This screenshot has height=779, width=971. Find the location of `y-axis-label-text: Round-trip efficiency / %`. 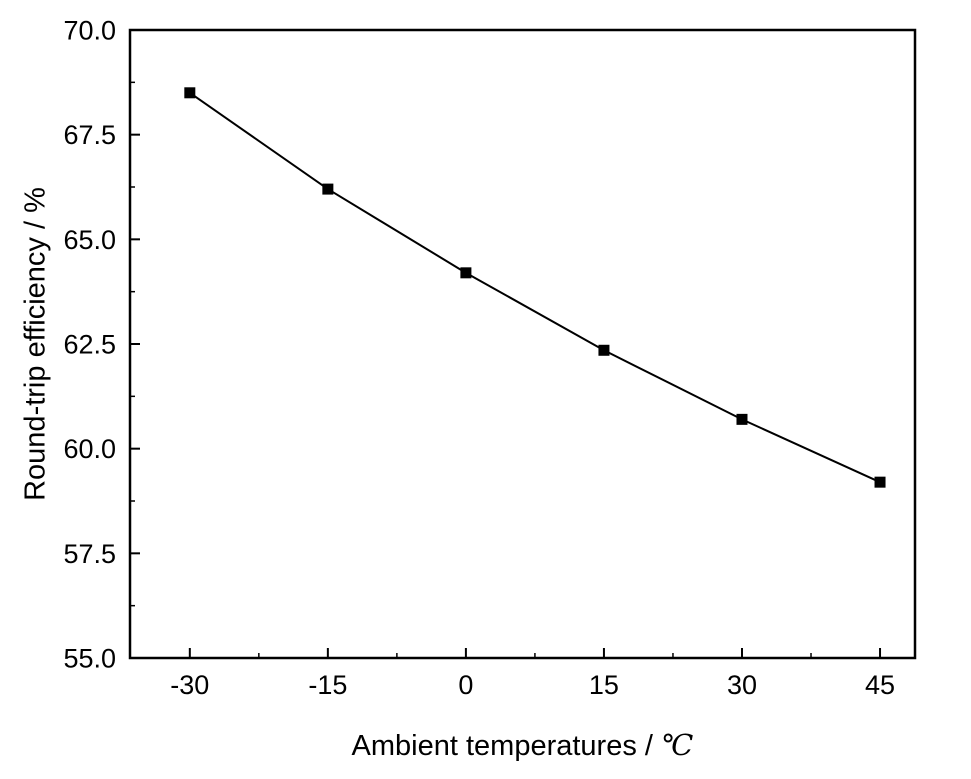

y-axis-label-text: Round-trip efficiency / % is located at coordinates (35, 344).